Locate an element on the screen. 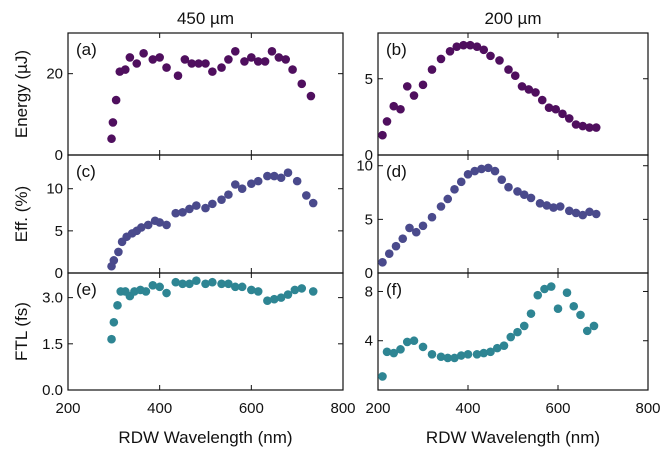 This screenshot has width=660, height=455. y-tick-label: 5 is located at coordinates (369, 219).